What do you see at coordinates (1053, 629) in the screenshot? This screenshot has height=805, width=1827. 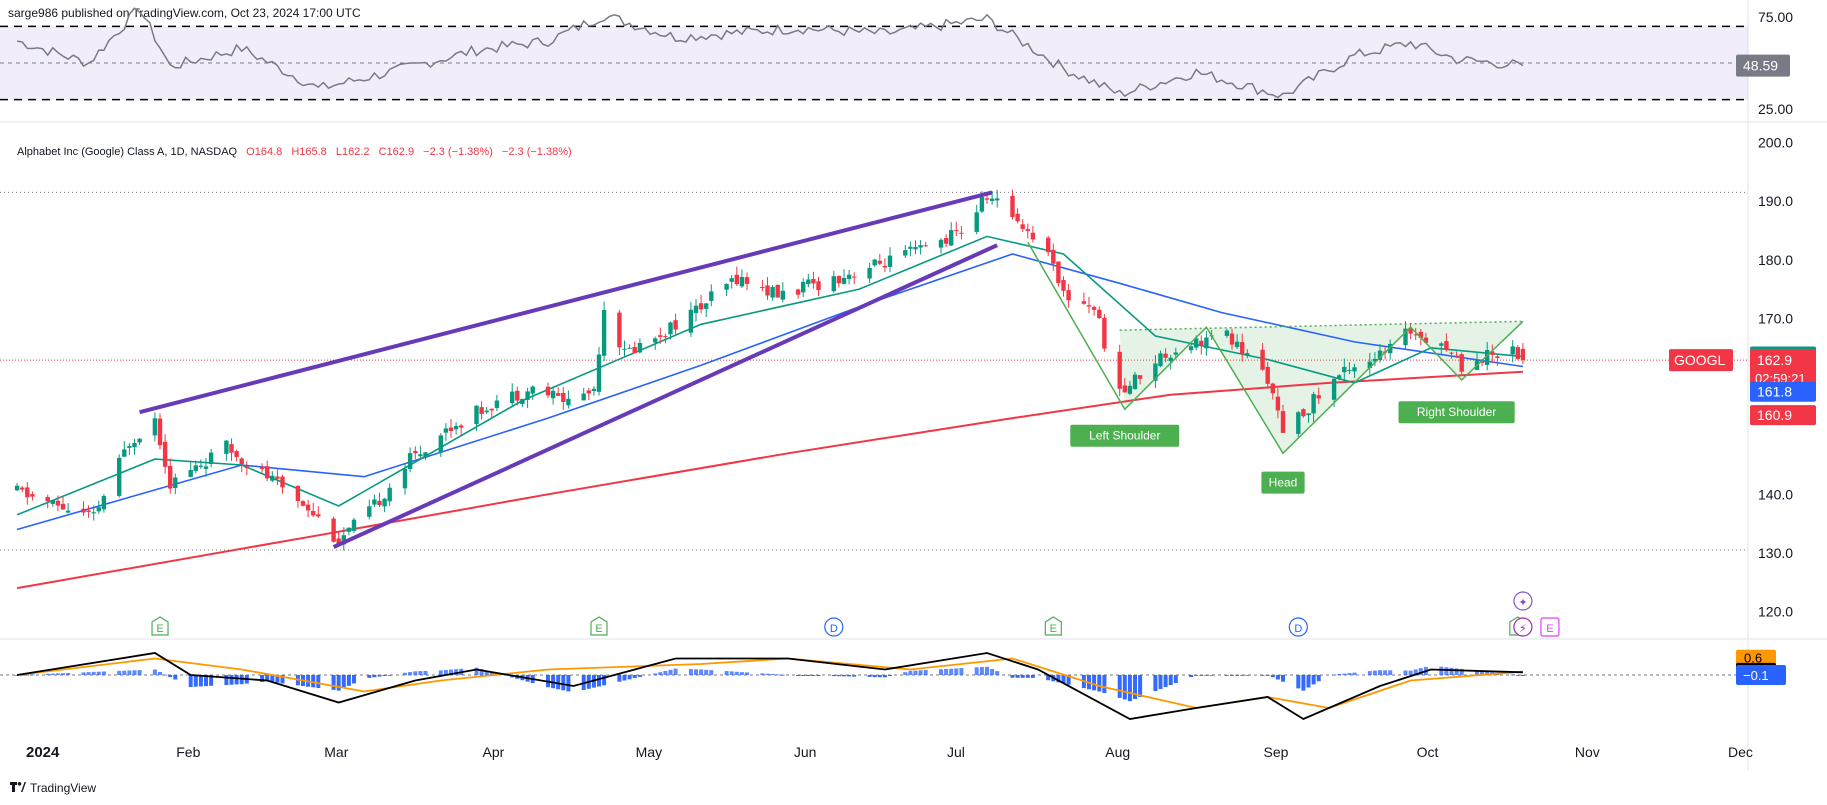 I see `event-marker-letter: E` at bounding box center [1053, 629].